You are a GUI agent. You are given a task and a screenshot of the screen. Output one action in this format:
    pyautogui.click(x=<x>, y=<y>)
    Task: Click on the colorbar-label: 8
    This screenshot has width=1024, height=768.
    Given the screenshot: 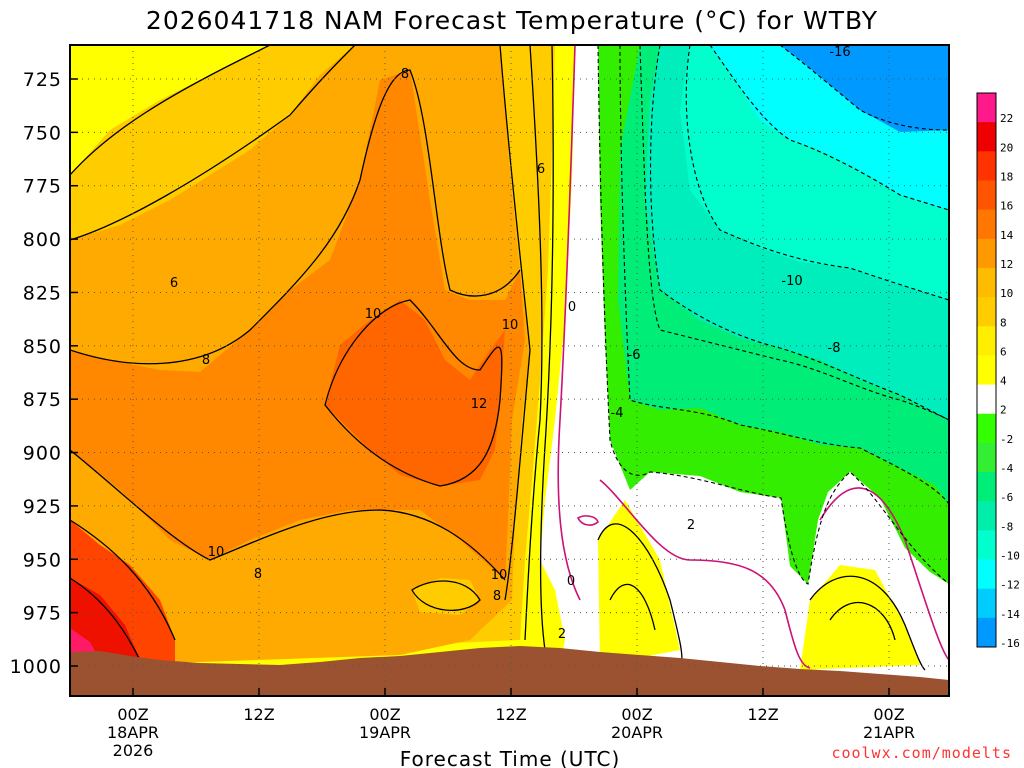 What is the action you would take?
    pyautogui.click(x=1003, y=322)
    